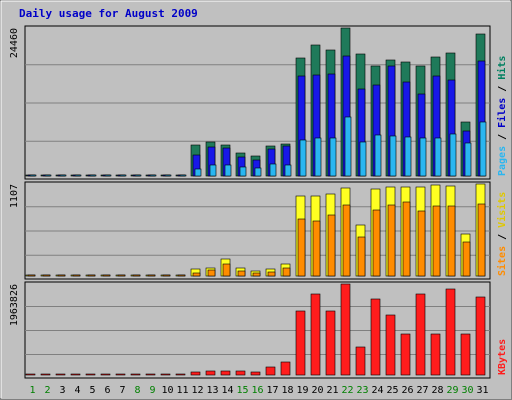 This screenshot has height=400, width=512. I want to click on panel-legend: KBytes, so click(502, 357).